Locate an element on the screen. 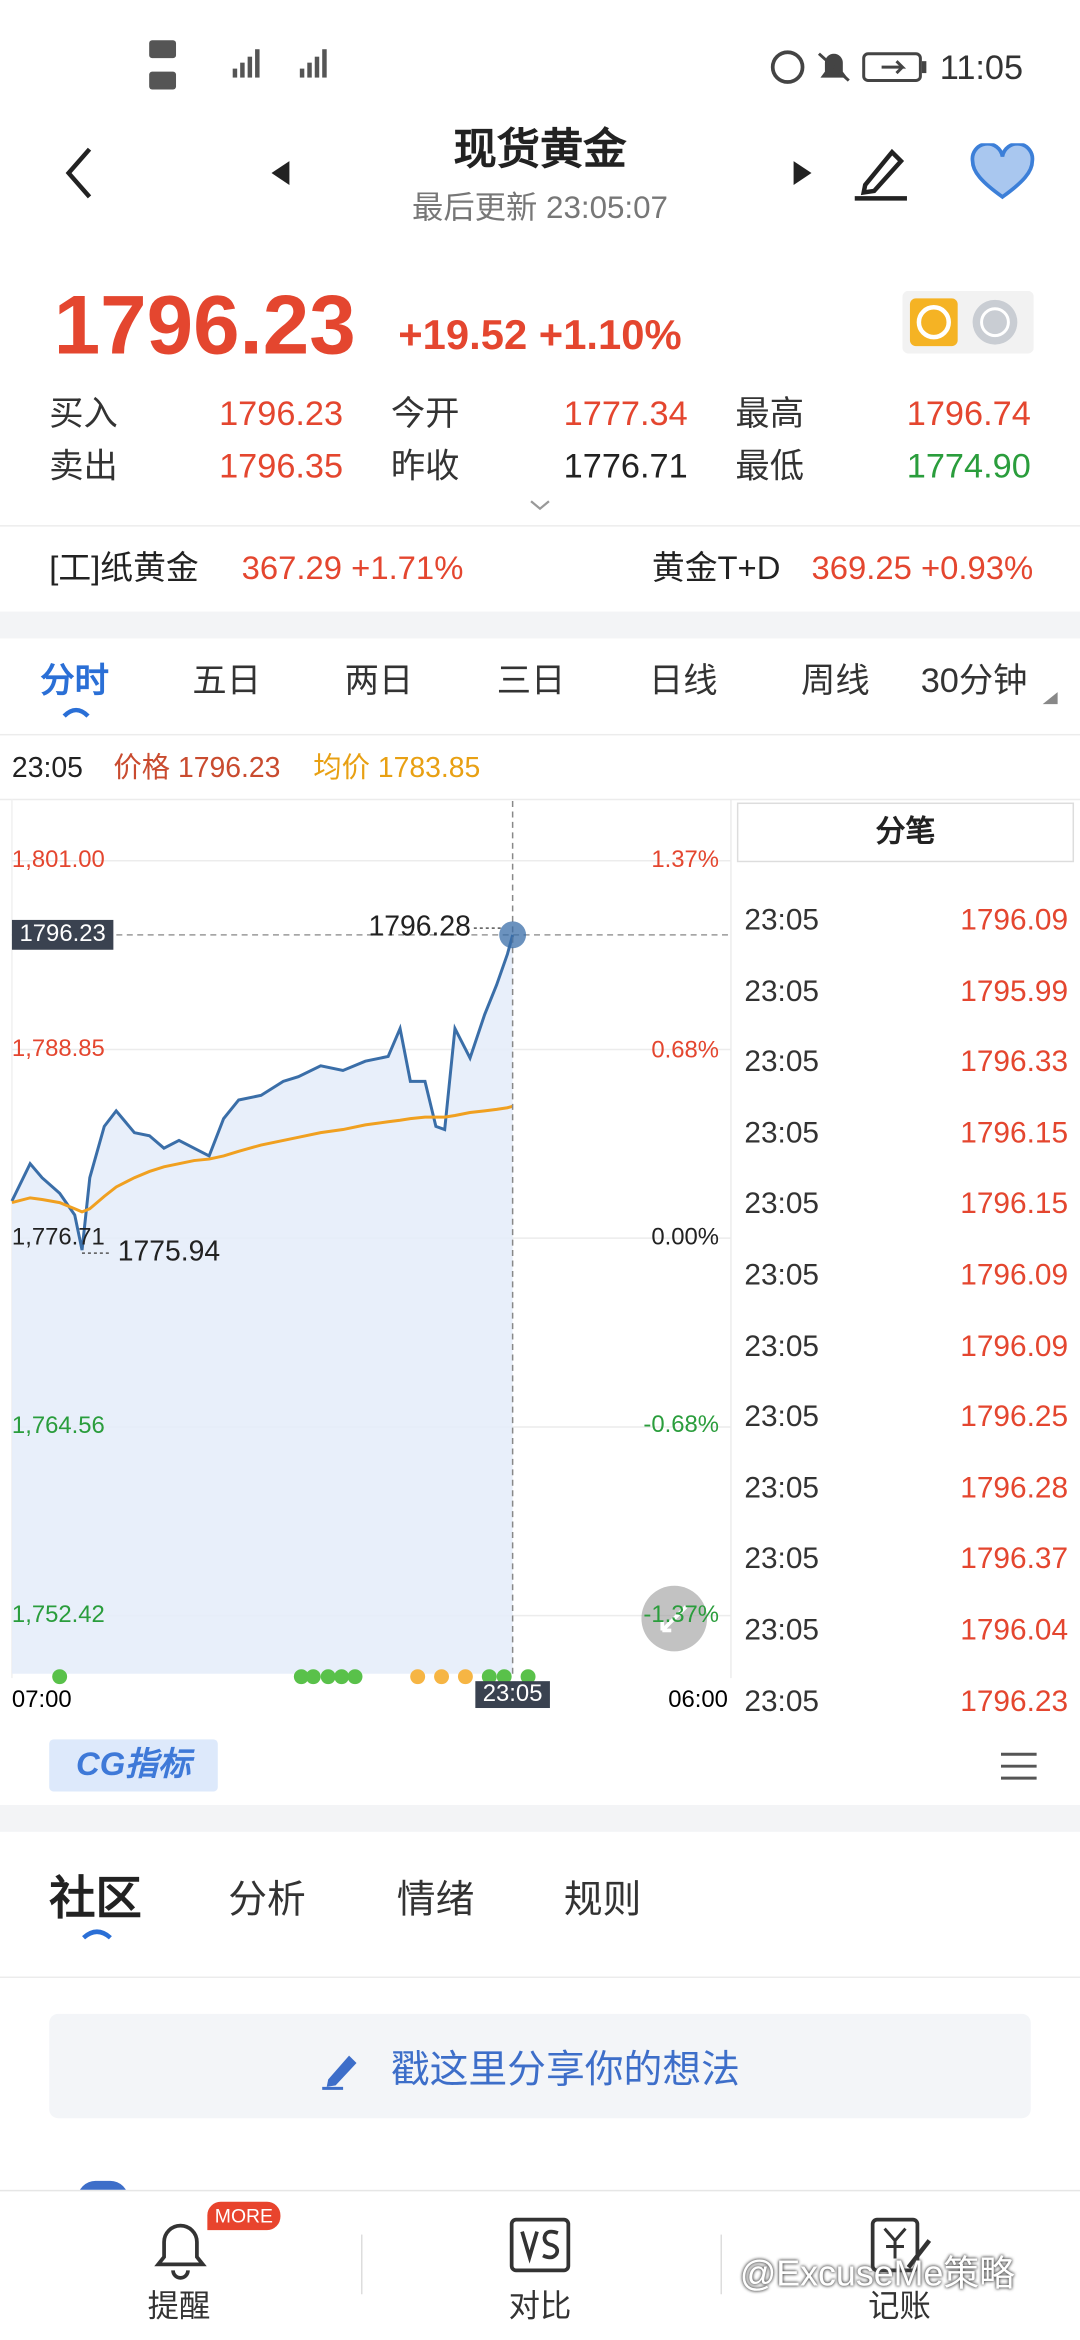 The image size is (1080, 2340). last-point is located at coordinates (513, 935).